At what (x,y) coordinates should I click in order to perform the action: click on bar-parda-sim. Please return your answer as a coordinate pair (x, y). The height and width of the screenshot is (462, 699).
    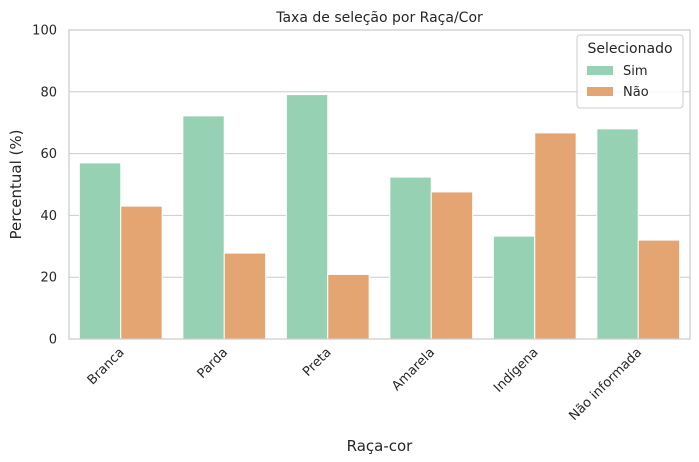
    Looking at the image, I should click on (203, 227).